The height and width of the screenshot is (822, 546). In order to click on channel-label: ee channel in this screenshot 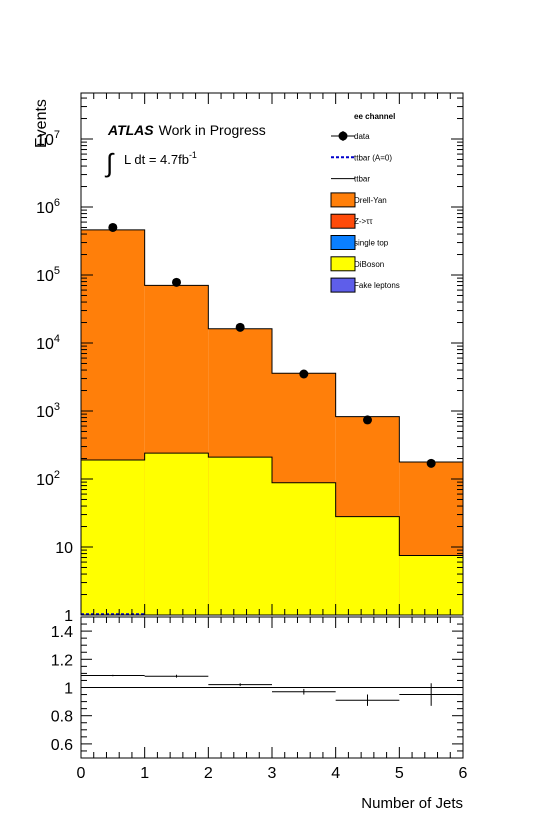, I will do `click(374, 116)`.